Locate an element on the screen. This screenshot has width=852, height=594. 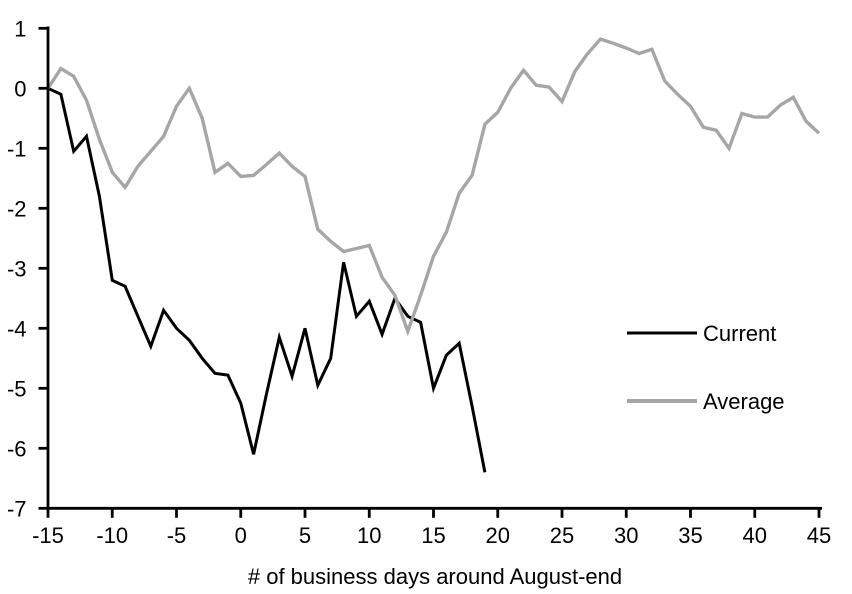
y-tick-label: -1 is located at coordinates (17, 148).